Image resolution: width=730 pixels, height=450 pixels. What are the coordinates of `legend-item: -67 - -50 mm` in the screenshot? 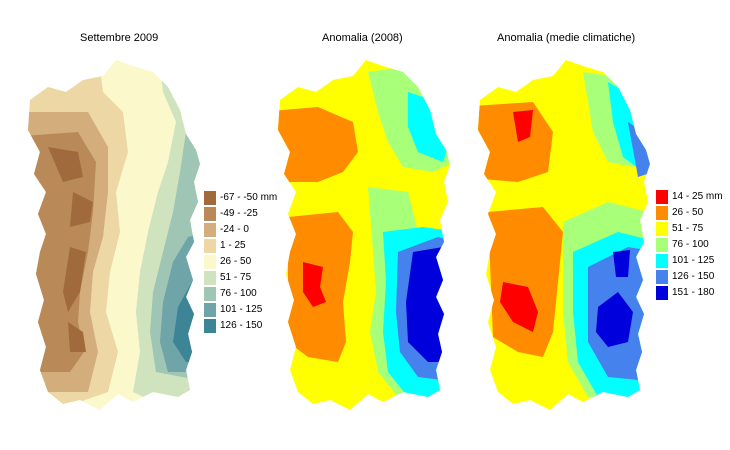 It's located at (240, 198).